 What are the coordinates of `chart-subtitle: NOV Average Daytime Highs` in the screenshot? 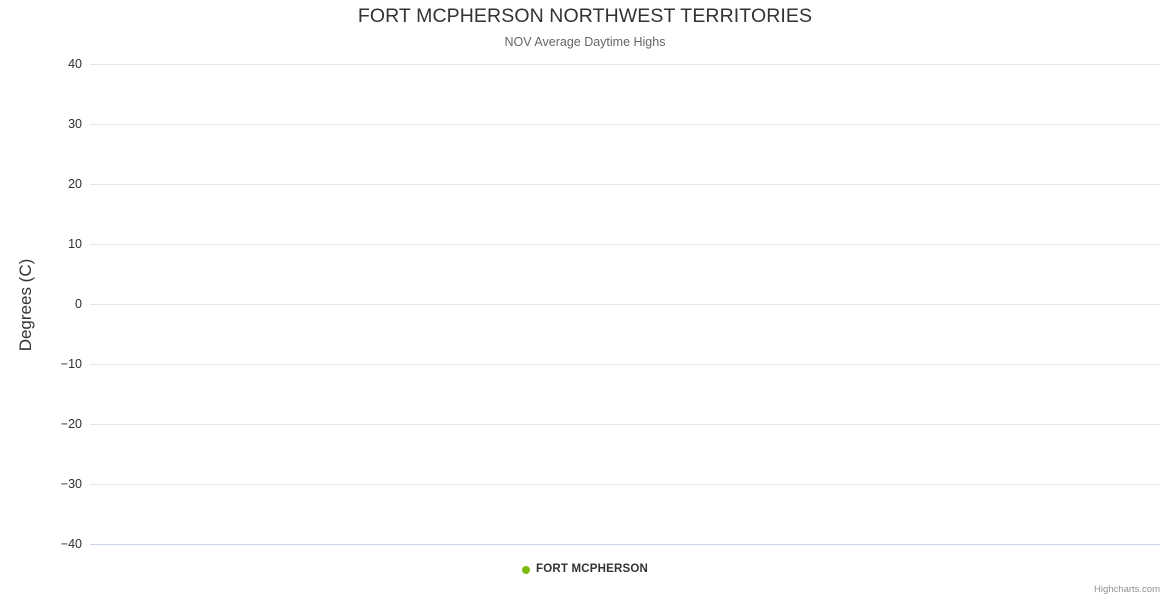 It's located at (585, 42).